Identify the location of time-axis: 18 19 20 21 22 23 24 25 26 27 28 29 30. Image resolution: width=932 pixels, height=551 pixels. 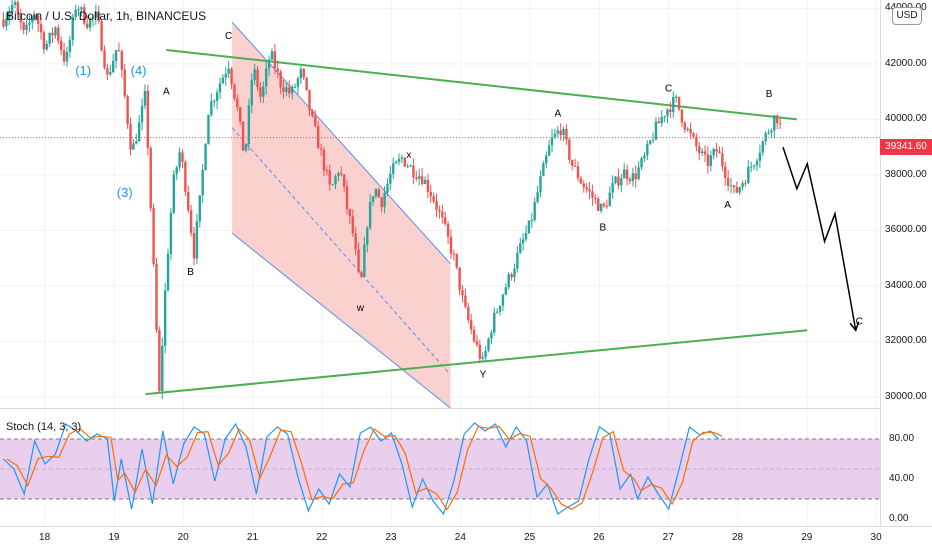
(466, 538).